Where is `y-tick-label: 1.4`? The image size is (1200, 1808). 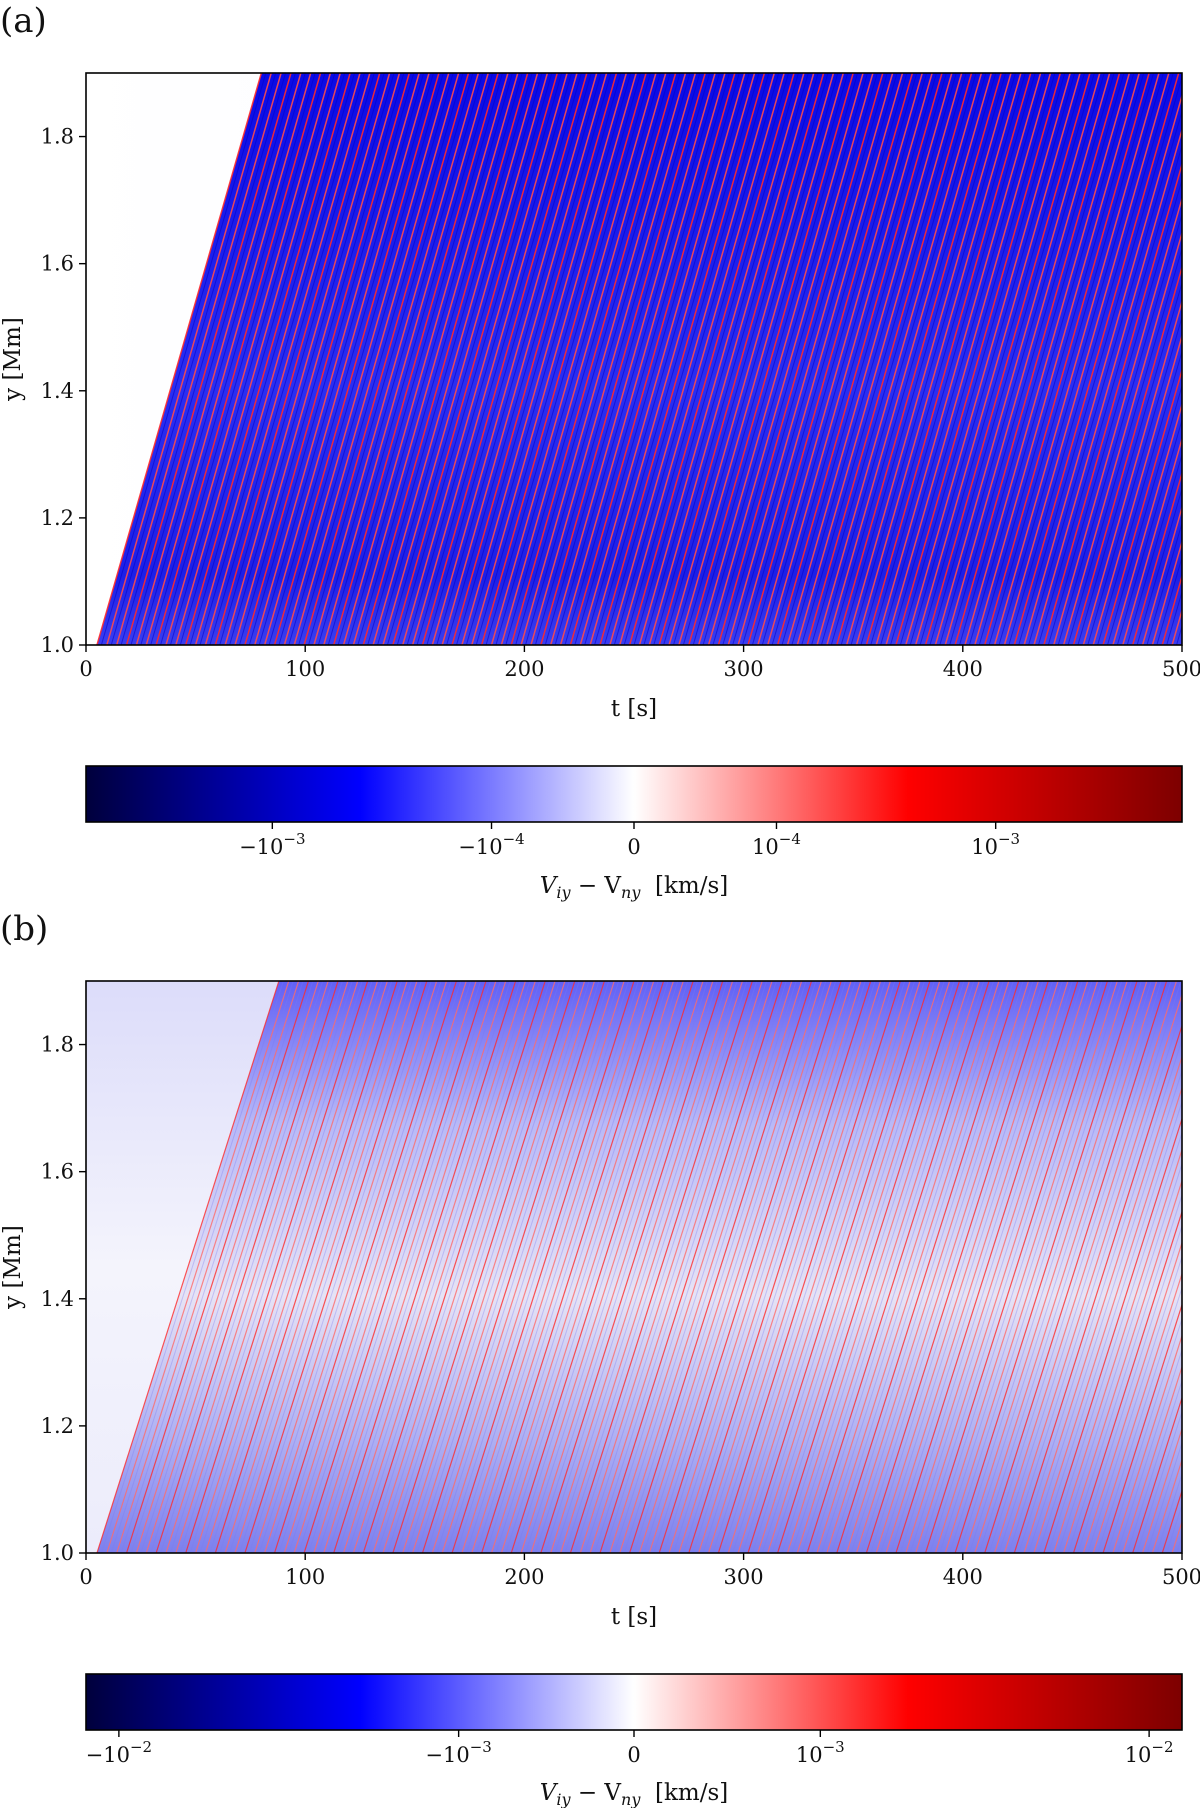
y-tick-label: 1.4 is located at coordinates (57, 391).